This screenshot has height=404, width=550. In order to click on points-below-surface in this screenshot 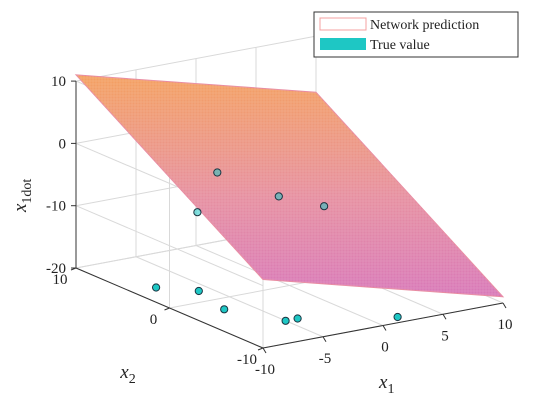, I will do `click(277, 304)`.